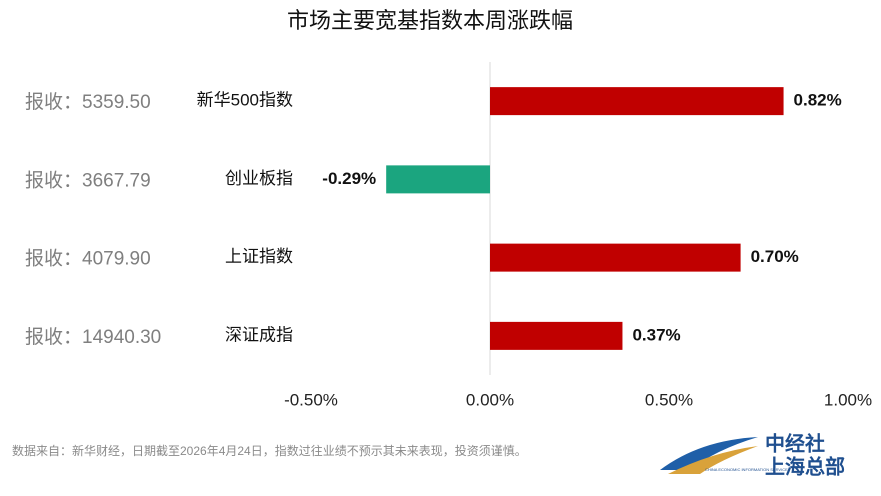  What do you see at coordinates (805, 466) in the screenshot?
I see `logo-branch: 上海总部` at bounding box center [805, 466].